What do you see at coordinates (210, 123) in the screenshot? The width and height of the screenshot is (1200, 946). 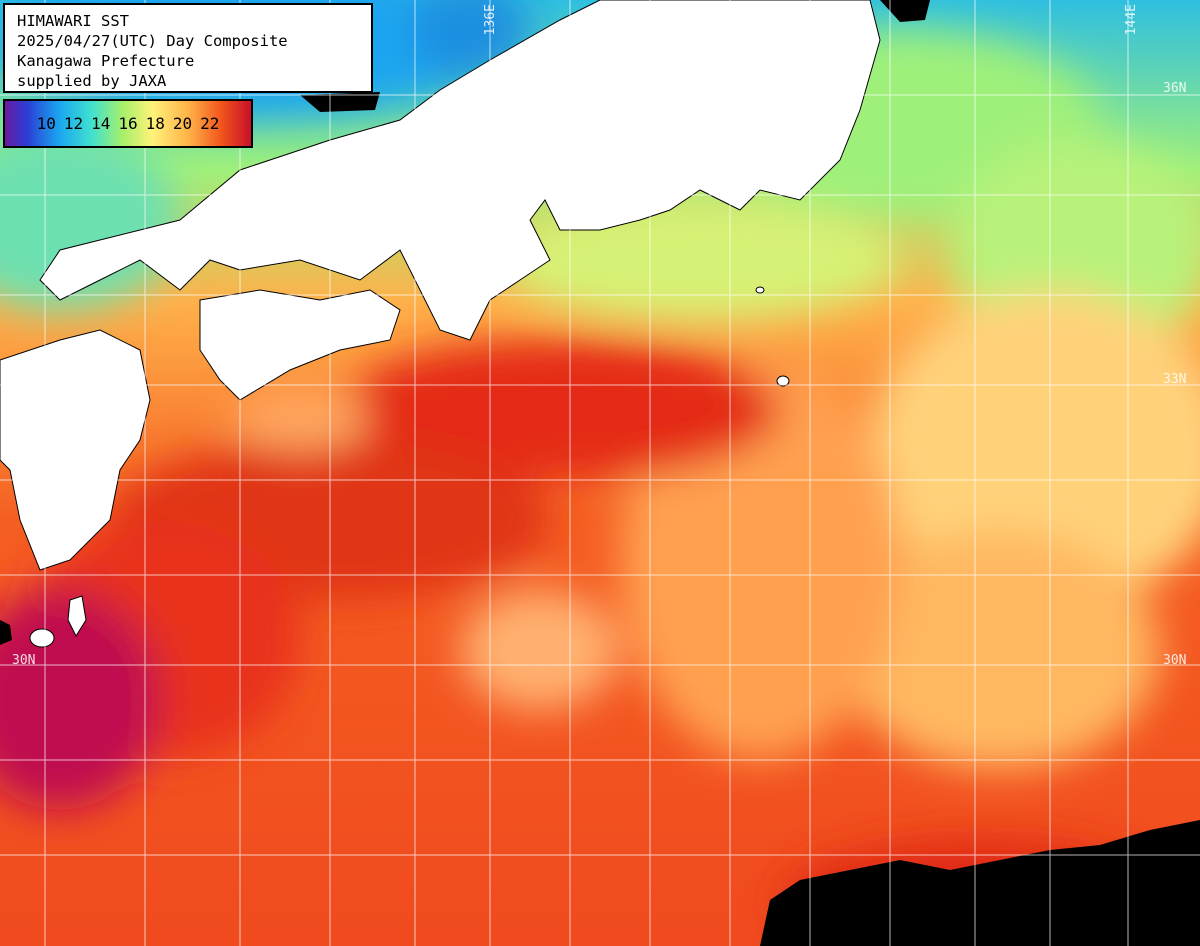 I see `legend-tick: 22` at bounding box center [210, 123].